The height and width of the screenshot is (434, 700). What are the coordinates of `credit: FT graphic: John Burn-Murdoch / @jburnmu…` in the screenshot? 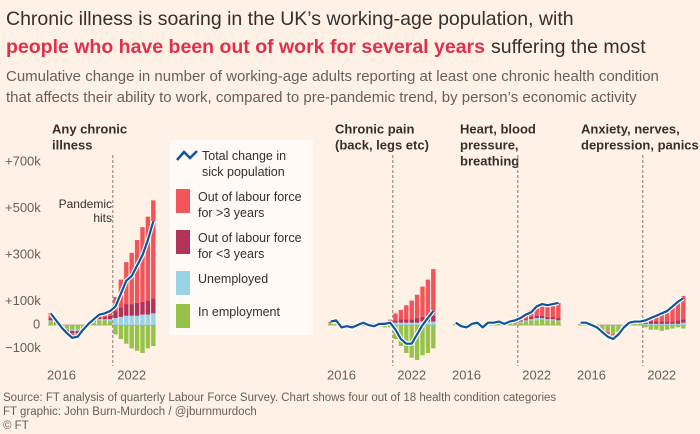 It's located at (130, 412).